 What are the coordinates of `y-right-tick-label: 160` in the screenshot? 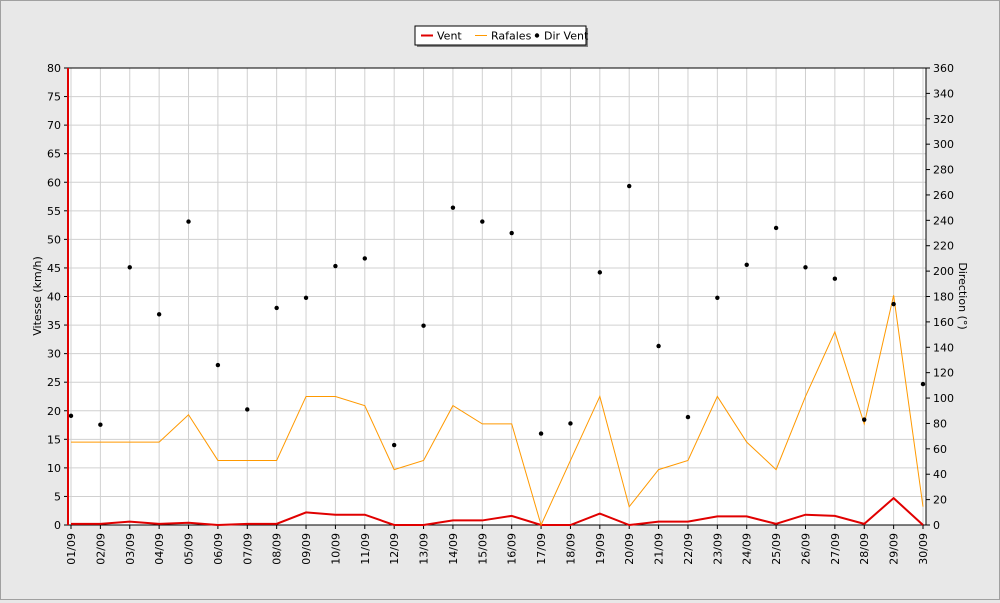 It's located at (943, 322).